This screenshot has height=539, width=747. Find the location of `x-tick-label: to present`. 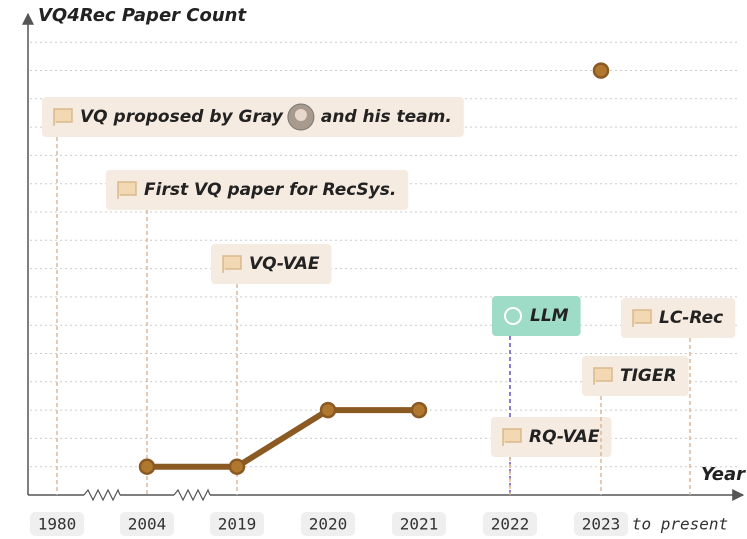

x-tick-label: to present is located at coordinates (680, 524).